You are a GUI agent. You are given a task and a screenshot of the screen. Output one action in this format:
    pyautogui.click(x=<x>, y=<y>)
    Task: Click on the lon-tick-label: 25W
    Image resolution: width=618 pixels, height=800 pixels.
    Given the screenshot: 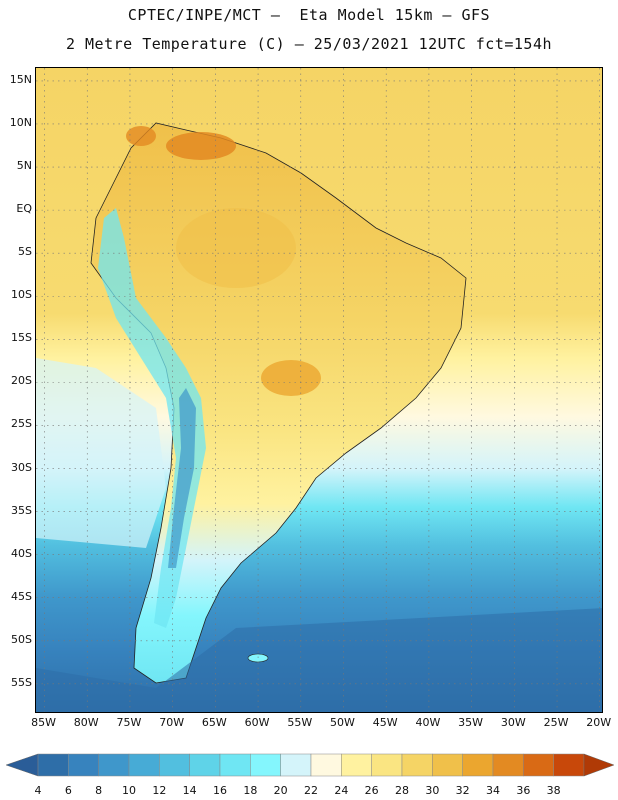 What is the action you would take?
    pyautogui.click(x=556, y=722)
    